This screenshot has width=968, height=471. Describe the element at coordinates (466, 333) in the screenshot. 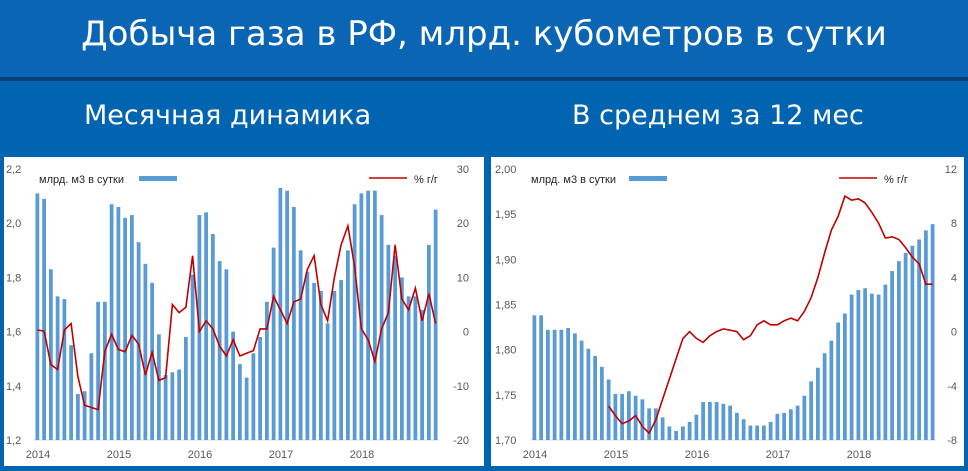

I see `y-right-tick-label: 0` at that location.